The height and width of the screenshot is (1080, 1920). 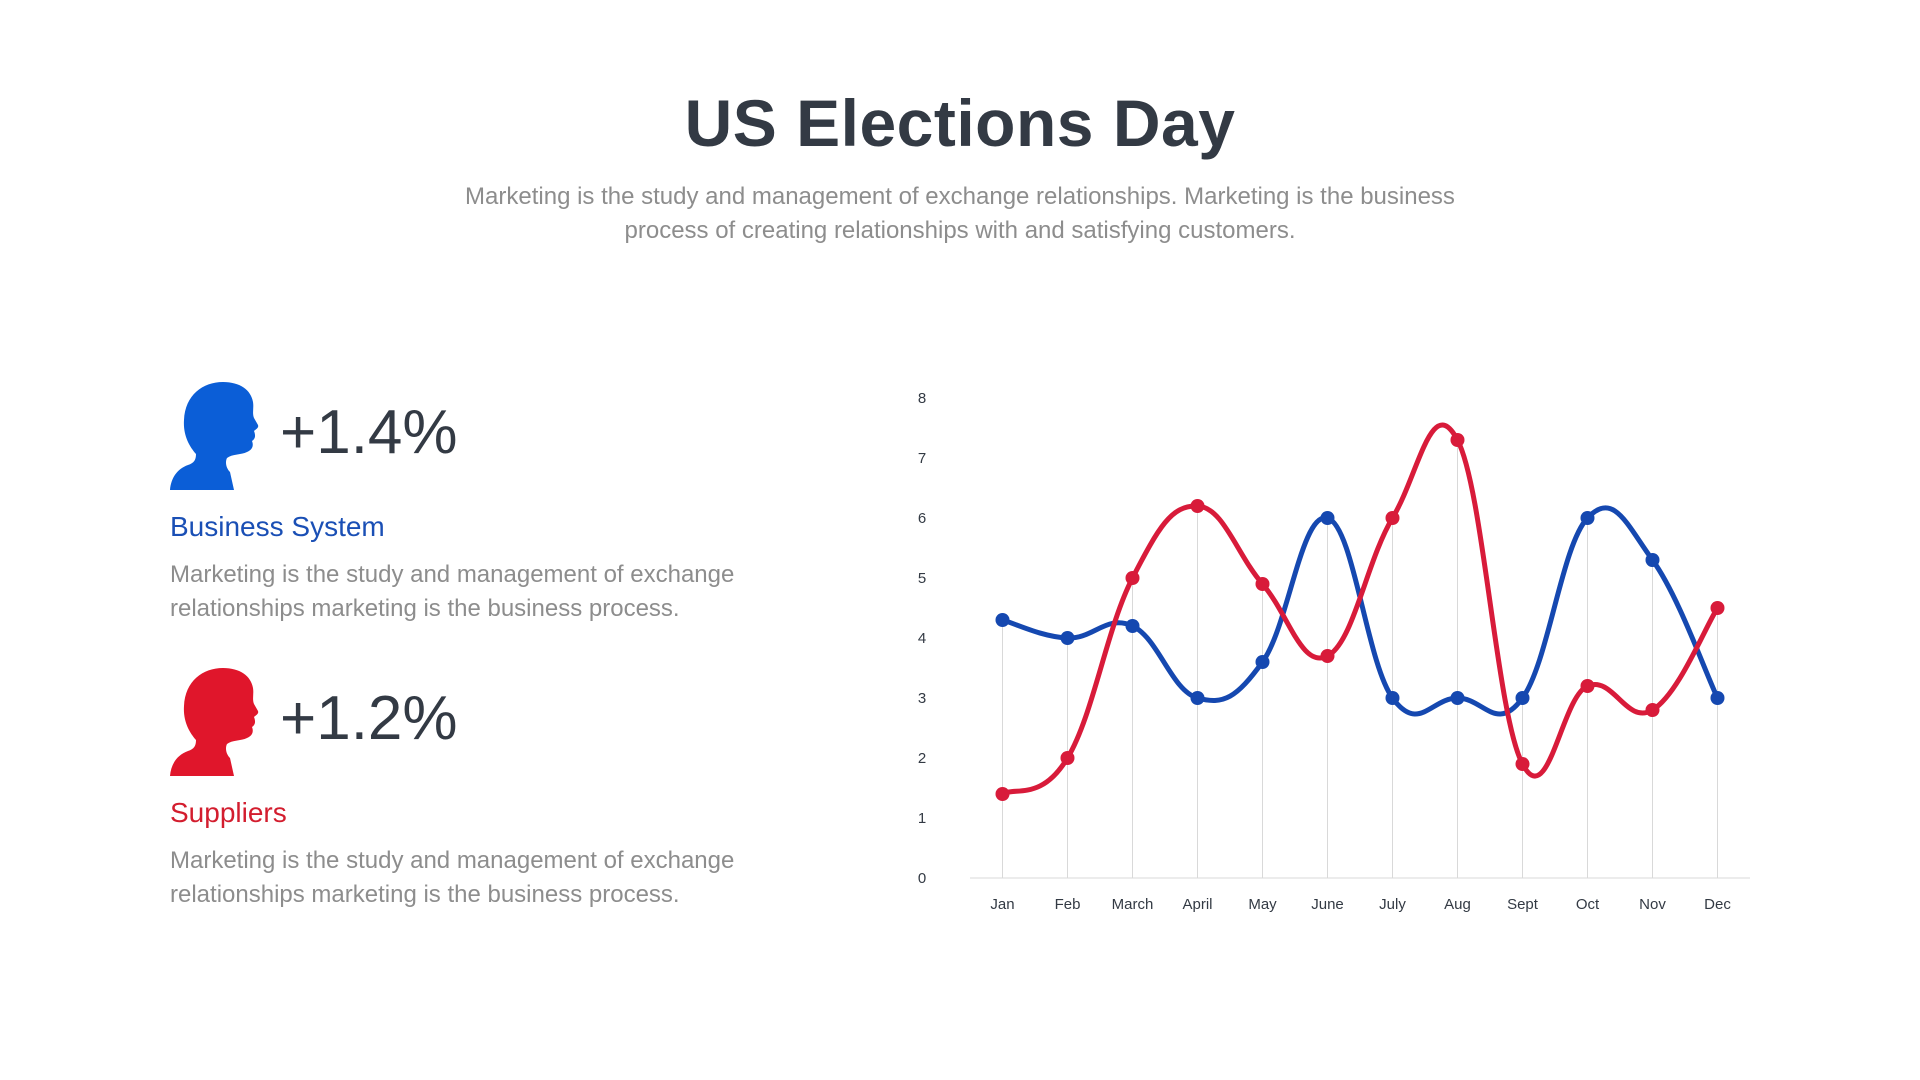 I want to click on x-tick-label: Jan, so click(x=1002, y=904).